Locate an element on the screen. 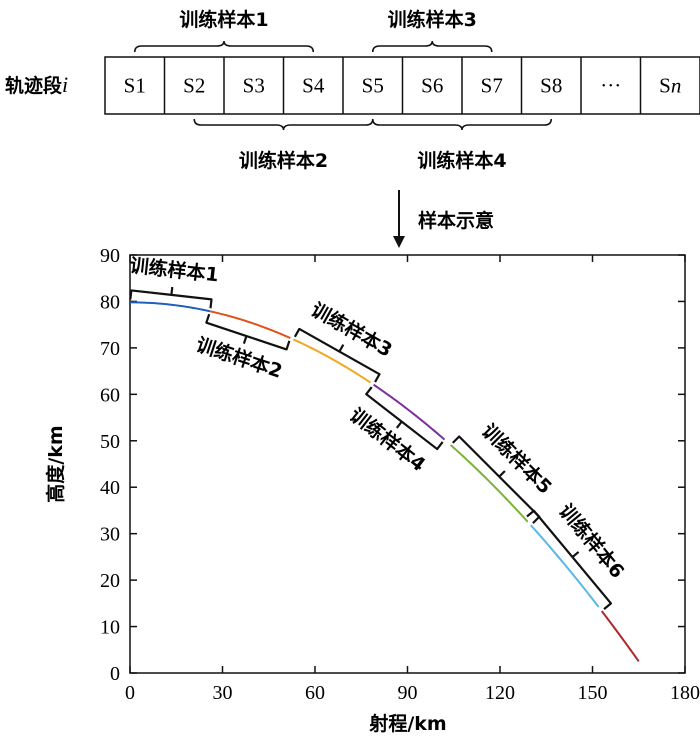  segment-index: 7 is located at coordinates (497, 86).